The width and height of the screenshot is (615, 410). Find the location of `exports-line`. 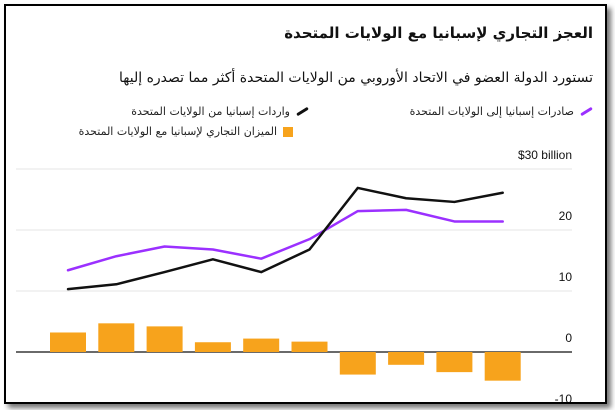

exports-line is located at coordinates (285, 240).